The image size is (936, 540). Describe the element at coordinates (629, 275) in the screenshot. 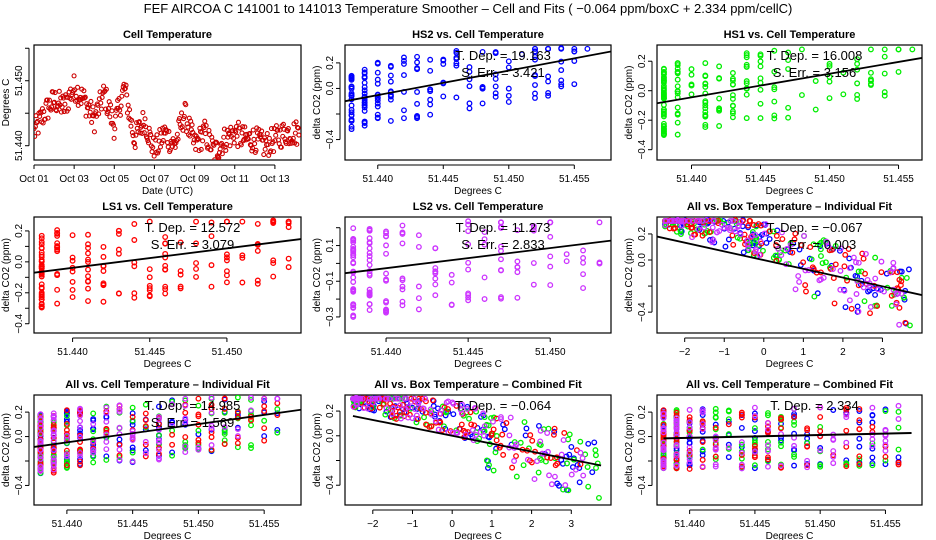

I see `y-axis-label: delta CO2 (ppm)` at that location.